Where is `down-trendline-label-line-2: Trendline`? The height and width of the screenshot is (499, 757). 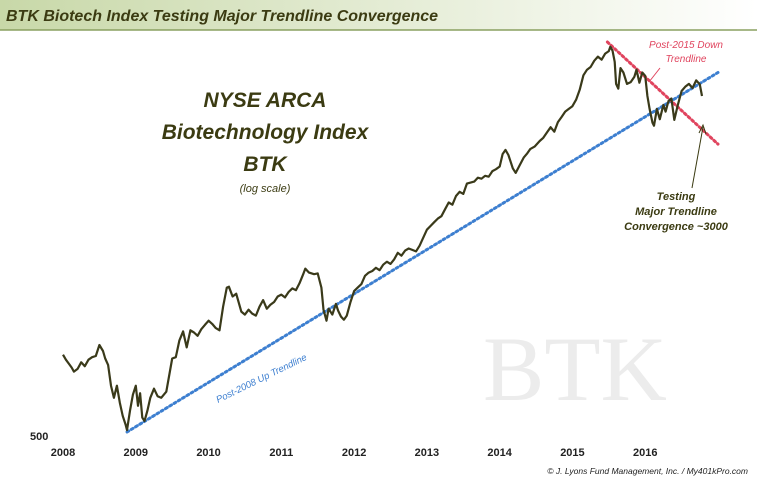
down-trendline-label-line-2: Trendline is located at coordinates (686, 59).